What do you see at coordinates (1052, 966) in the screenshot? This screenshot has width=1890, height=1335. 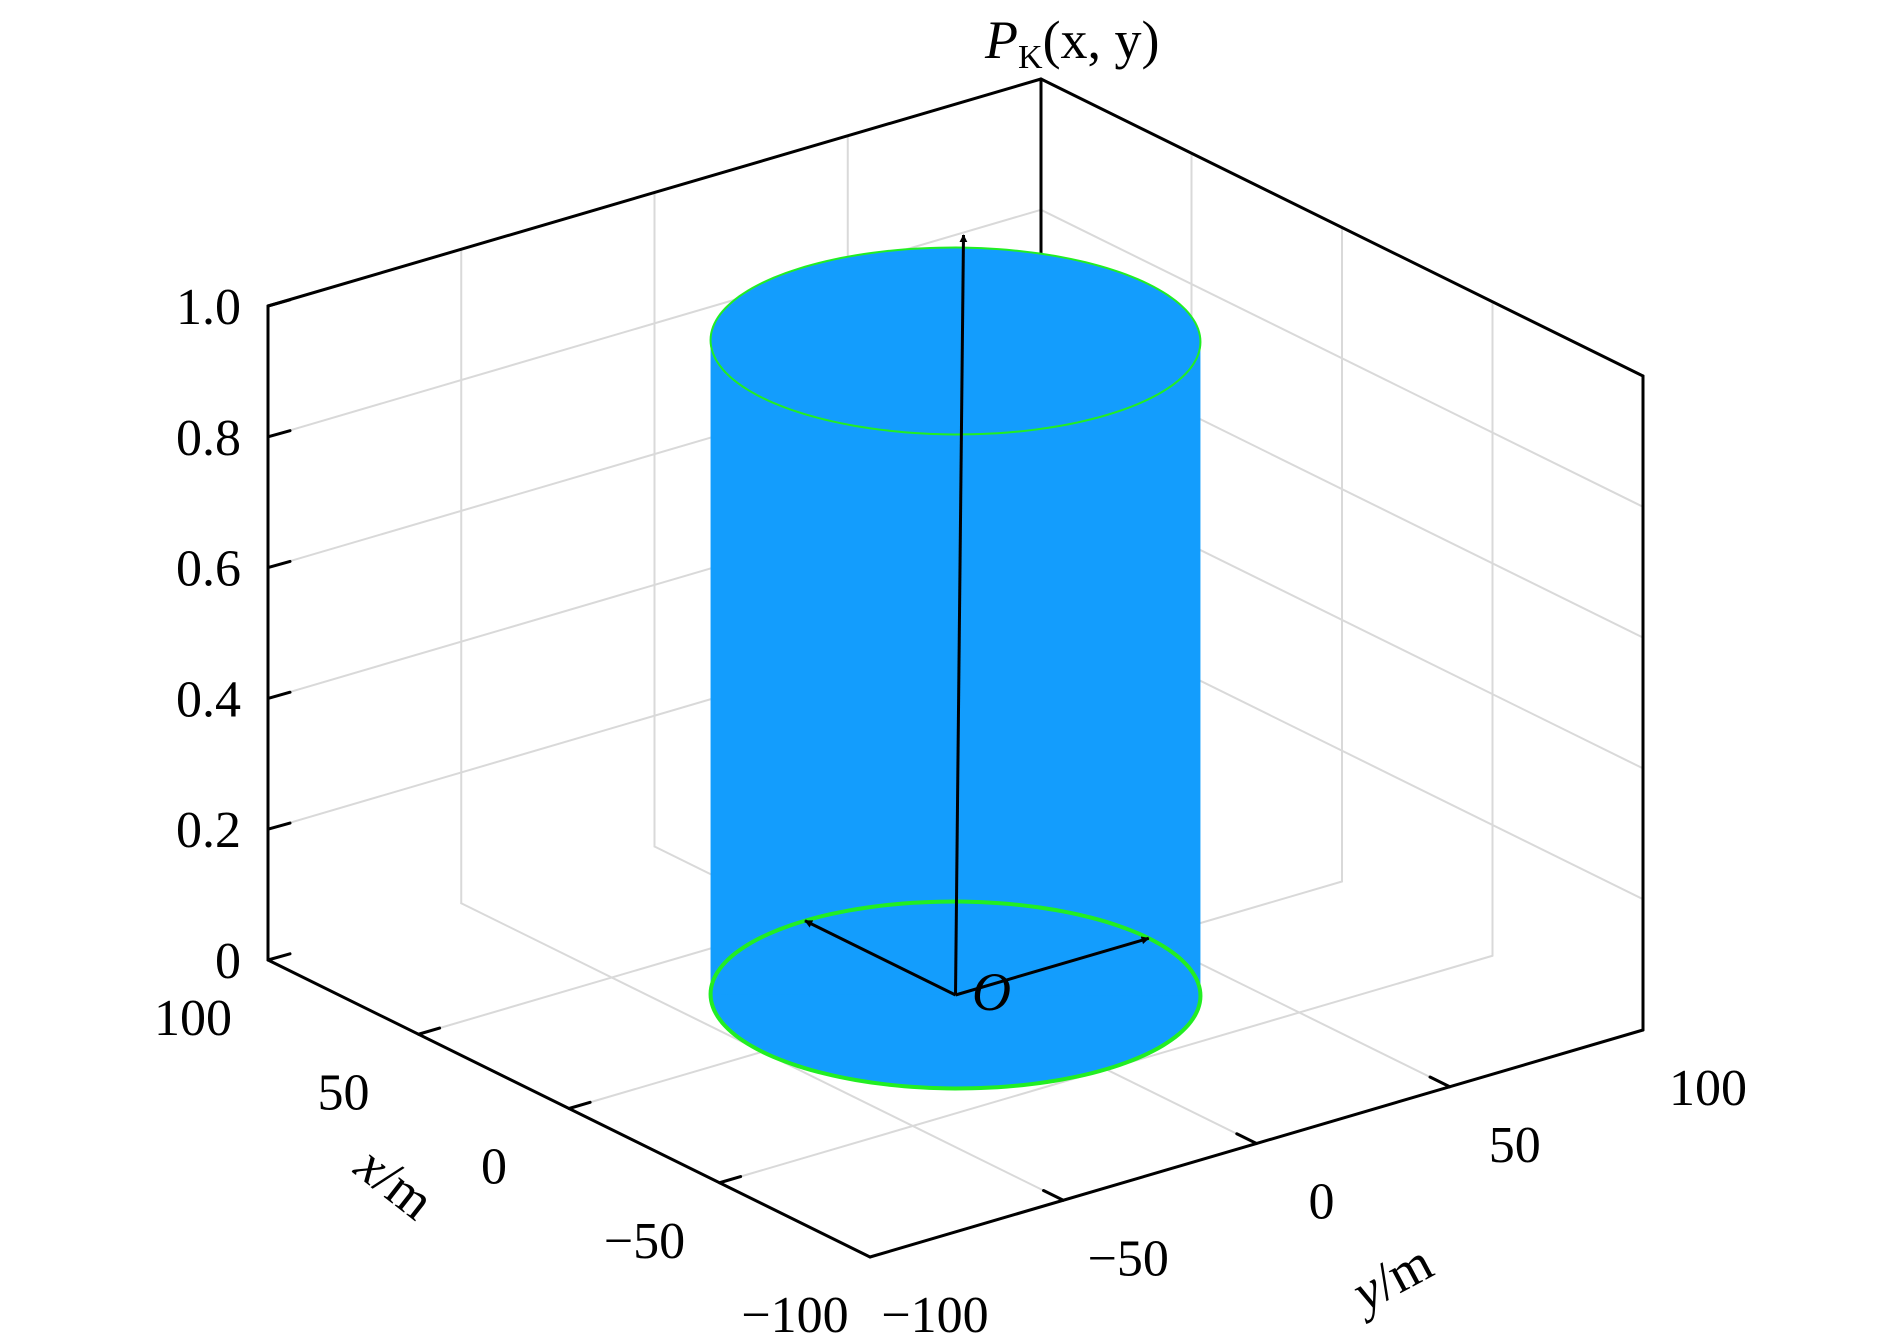 I see `origin-y-arrow` at bounding box center [1052, 966].